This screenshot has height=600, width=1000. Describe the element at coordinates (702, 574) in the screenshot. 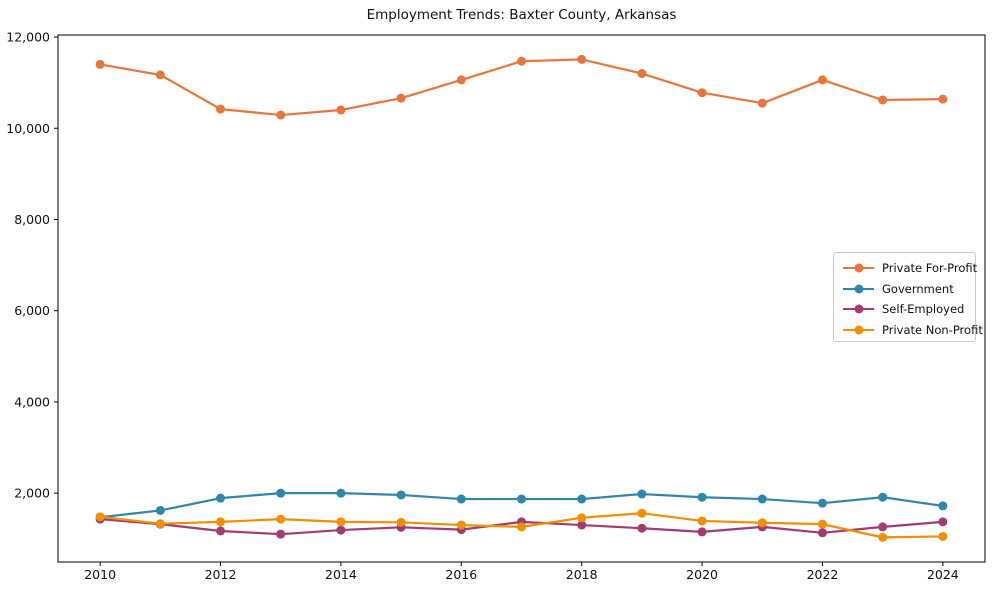

I see `x-tick-label: 2020` at that location.